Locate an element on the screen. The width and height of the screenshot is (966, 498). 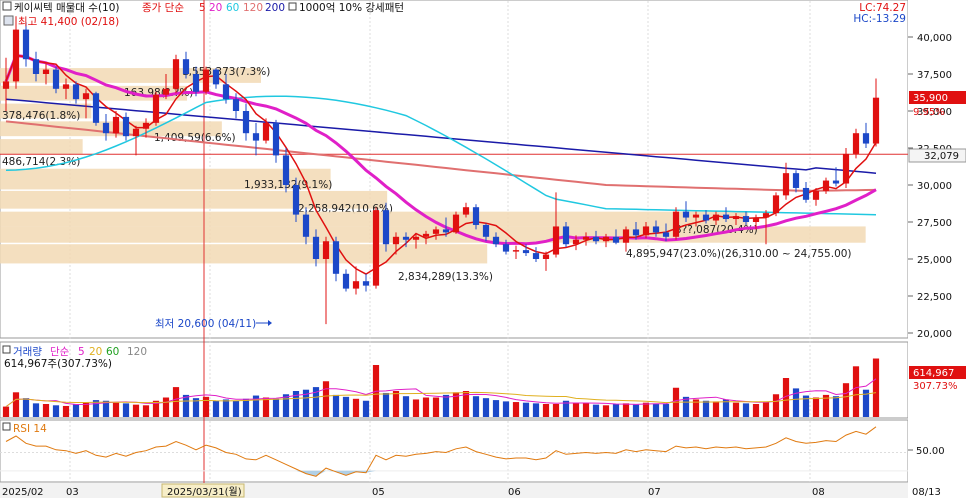
volume-menu-icon is located at coordinates (6, 349).